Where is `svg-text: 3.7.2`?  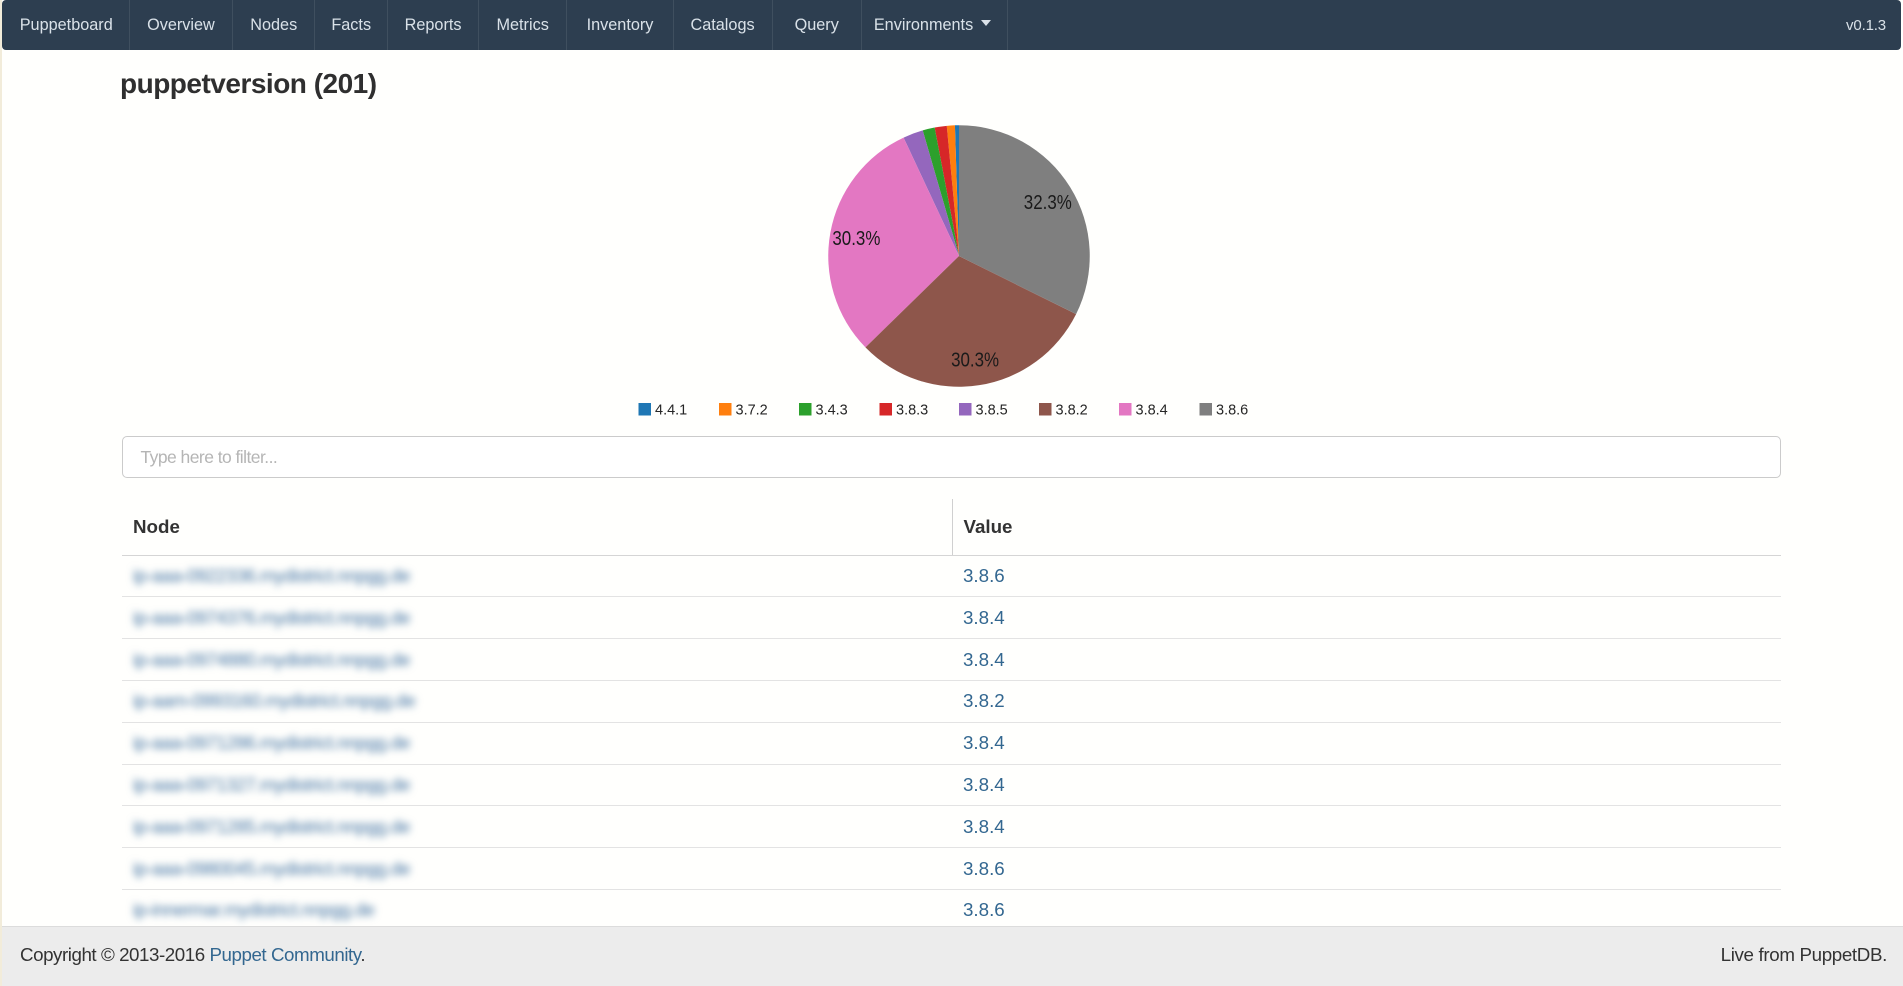
svg-text: 3.7.2 is located at coordinates (752, 411).